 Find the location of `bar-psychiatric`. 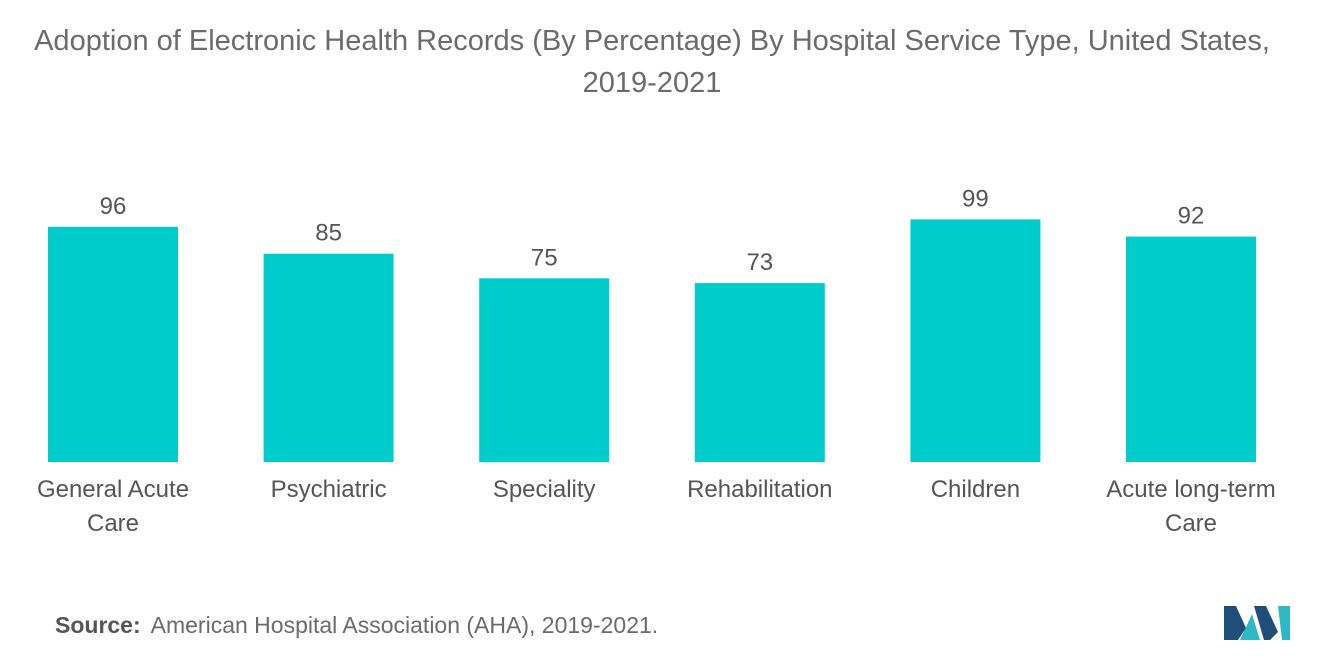

bar-psychiatric is located at coordinates (328, 357).